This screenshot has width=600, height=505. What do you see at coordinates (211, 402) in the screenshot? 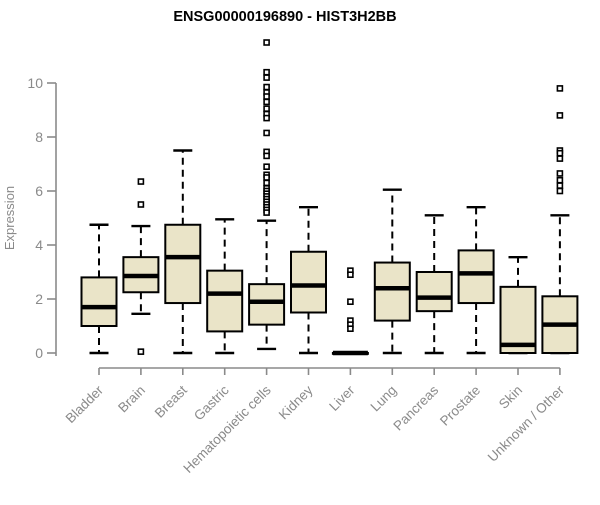
I see `x-category-label: Gastric` at bounding box center [211, 402].